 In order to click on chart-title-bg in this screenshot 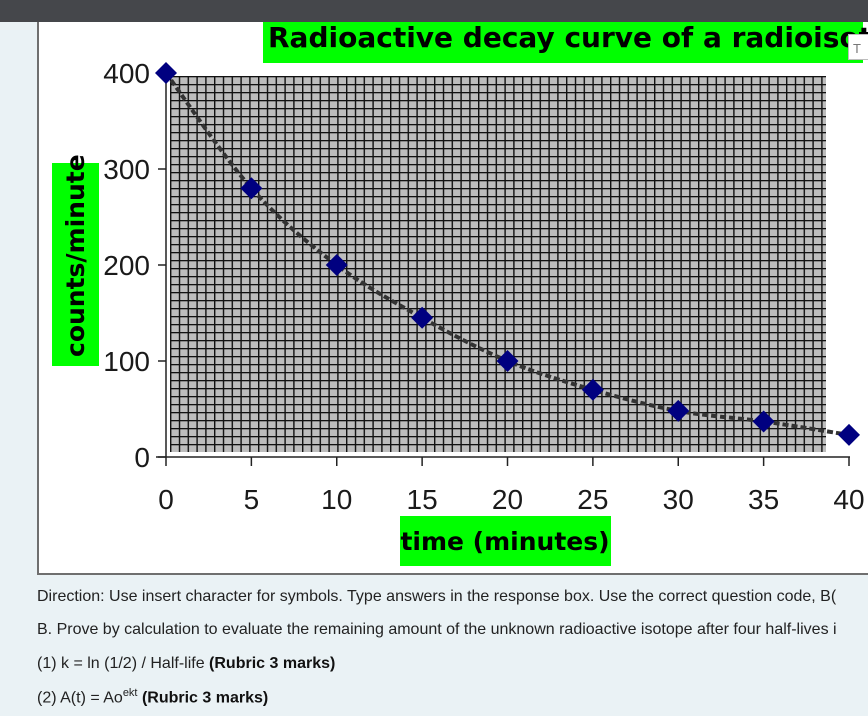, I will do `click(563, 42)`.